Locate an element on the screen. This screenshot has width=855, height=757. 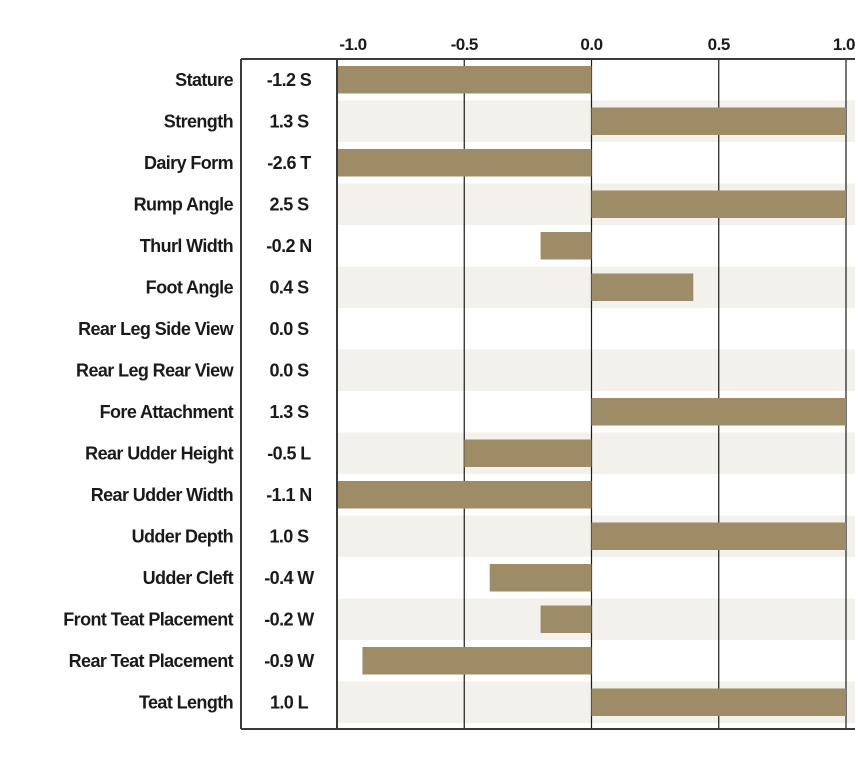
x-axis-ticks: -1.0 -0.5 0.0 0.5 1.0 is located at coordinates (597, 44).